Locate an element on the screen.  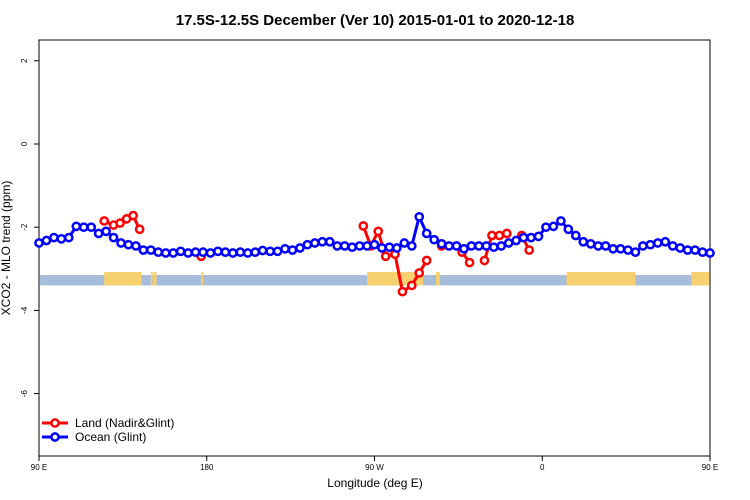
x-tick-label: 90 W is located at coordinates (374, 467).